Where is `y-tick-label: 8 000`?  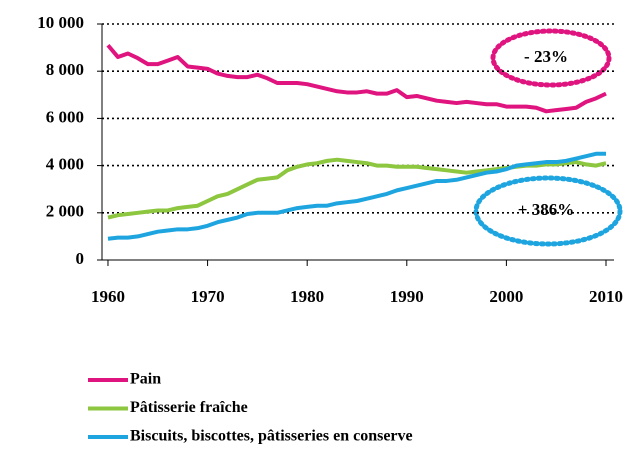 y-tick-label: 8 000 is located at coordinates (65, 69).